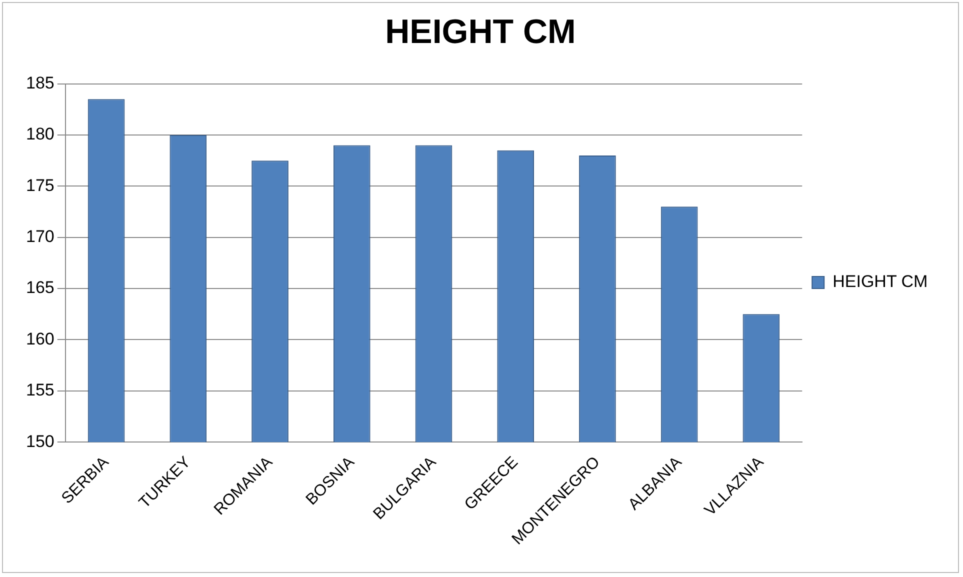  What do you see at coordinates (40, 185) in the screenshot?
I see `y-tick-label: 175` at bounding box center [40, 185].